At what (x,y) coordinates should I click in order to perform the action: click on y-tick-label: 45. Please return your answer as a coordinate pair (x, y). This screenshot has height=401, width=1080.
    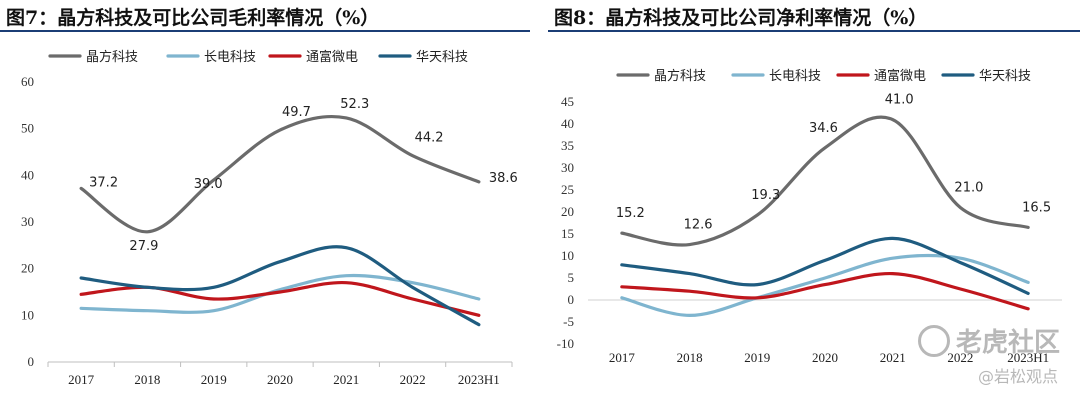
    Looking at the image, I should click on (567, 101).